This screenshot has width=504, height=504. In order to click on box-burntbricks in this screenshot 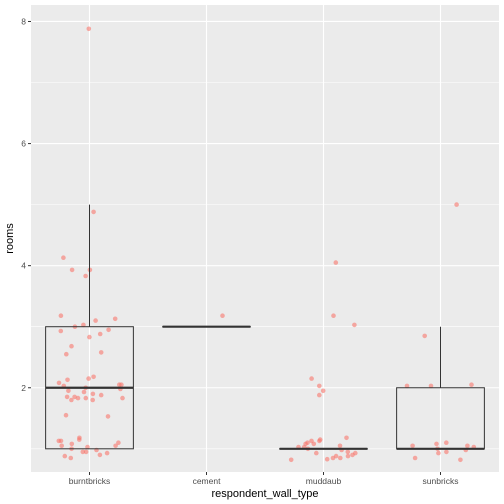, I will do `click(89, 327)`.